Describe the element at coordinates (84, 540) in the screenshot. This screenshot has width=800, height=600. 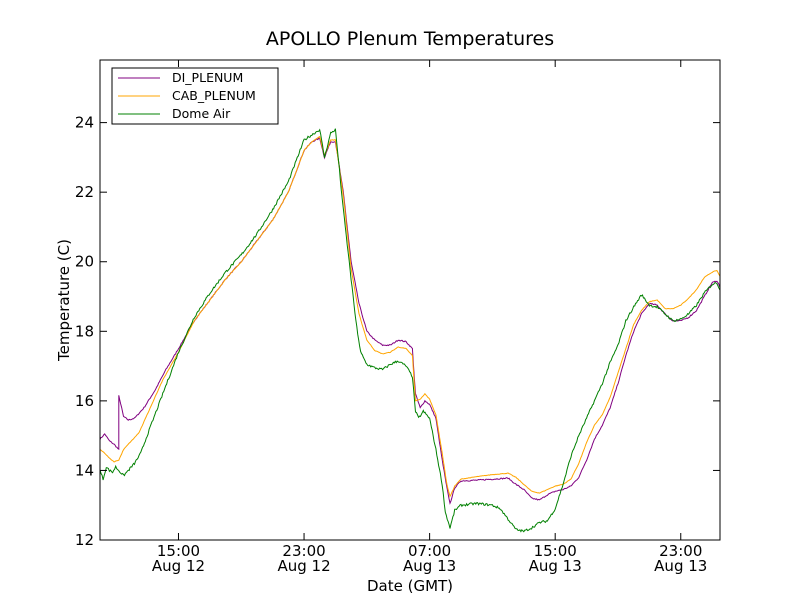
I see `y-tick-label: 12` at that location.